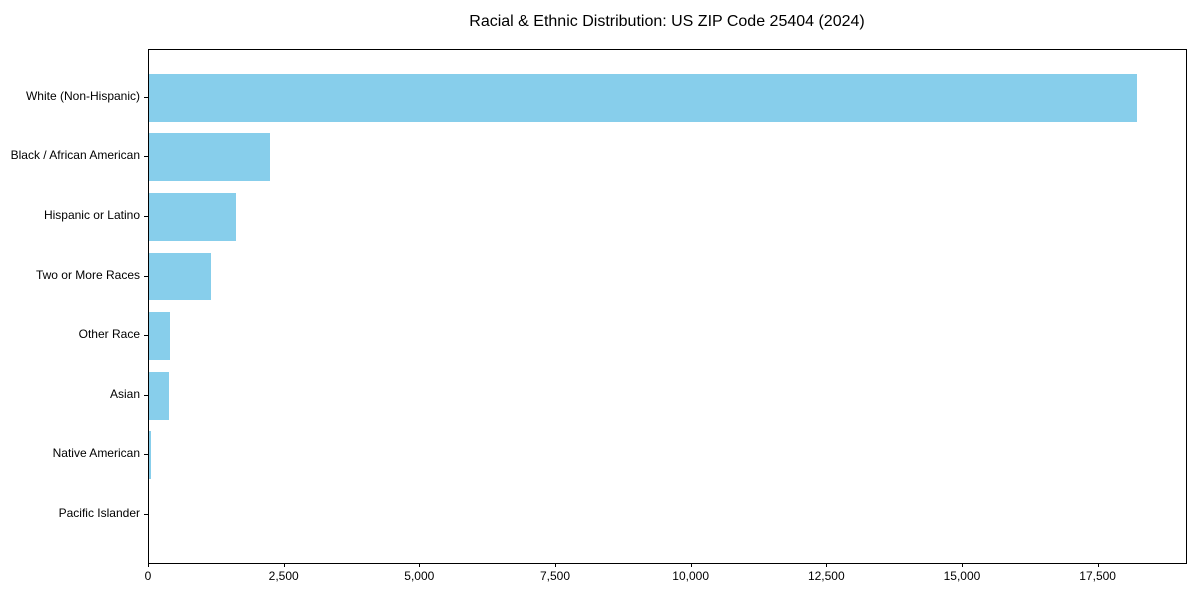 Image resolution: width=1200 pixels, height=600 pixels. What do you see at coordinates (124, 393) in the screenshot?
I see `y-axis-label: Asian` at bounding box center [124, 393].